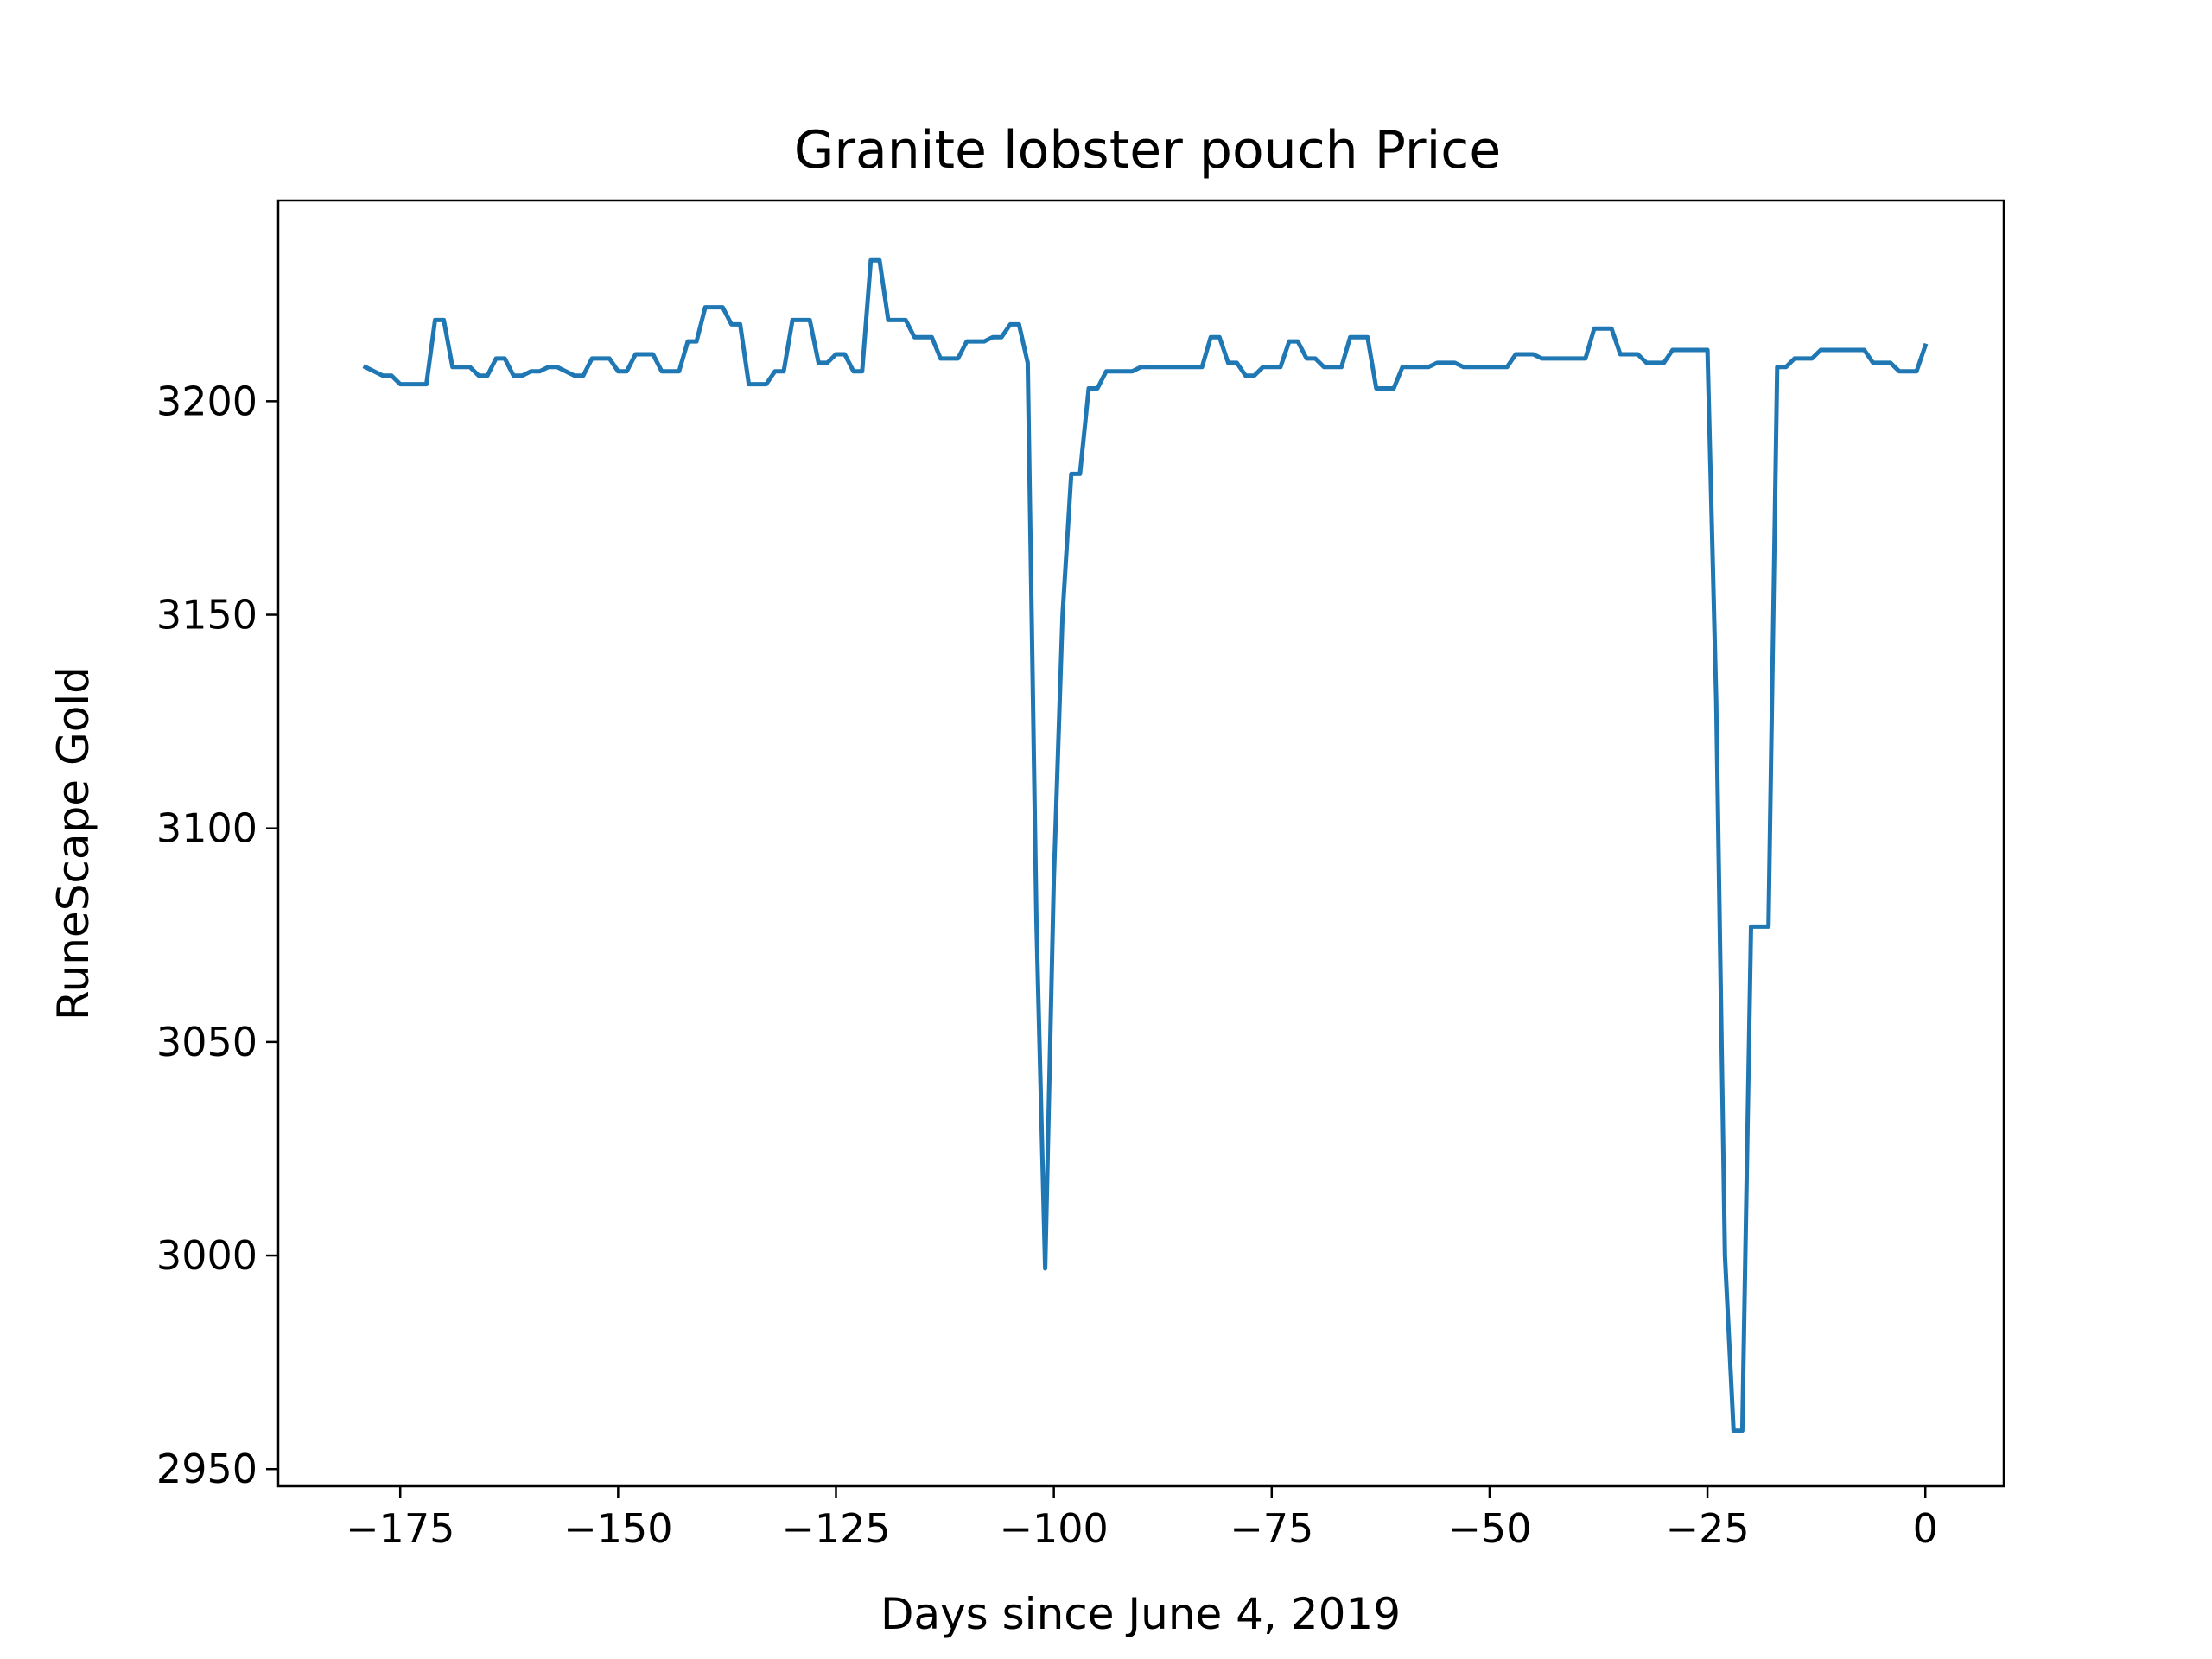  I want to click on y-tick-label: 3050, so click(206, 1042).